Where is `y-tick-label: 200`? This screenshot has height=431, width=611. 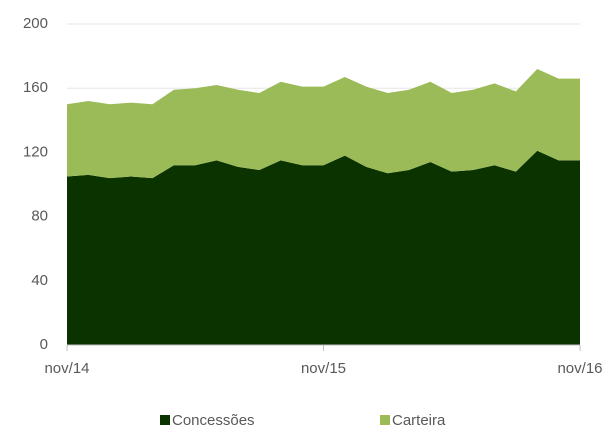 y-tick-label: 200 is located at coordinates (35, 23).